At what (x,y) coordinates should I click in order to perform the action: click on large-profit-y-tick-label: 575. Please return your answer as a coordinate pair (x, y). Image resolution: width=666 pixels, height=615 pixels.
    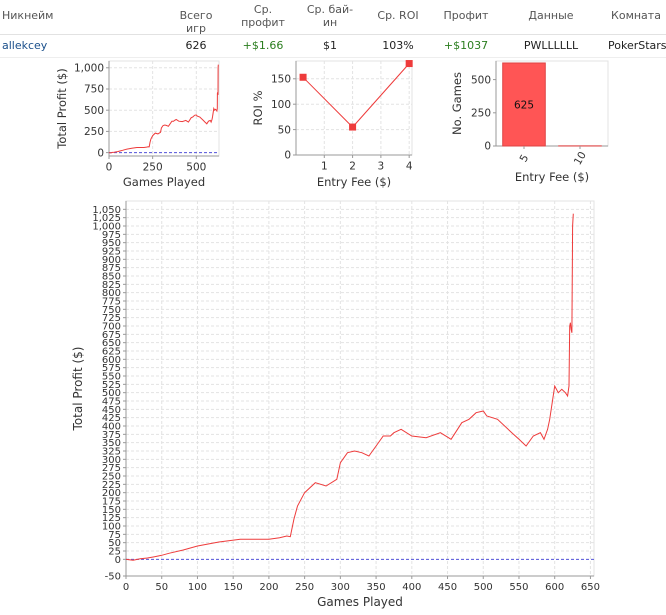
    Looking at the image, I should click on (111, 368).